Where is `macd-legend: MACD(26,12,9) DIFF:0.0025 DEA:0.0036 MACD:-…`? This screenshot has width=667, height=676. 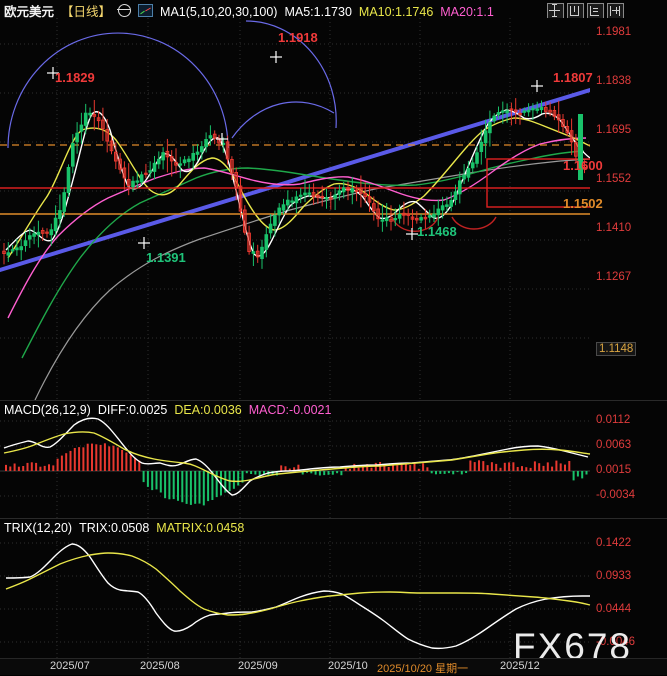 macd-legend: MACD(26,12,9) DIFF:0.0025 DEA:0.0036 MACD:-… is located at coordinates (171, 410).